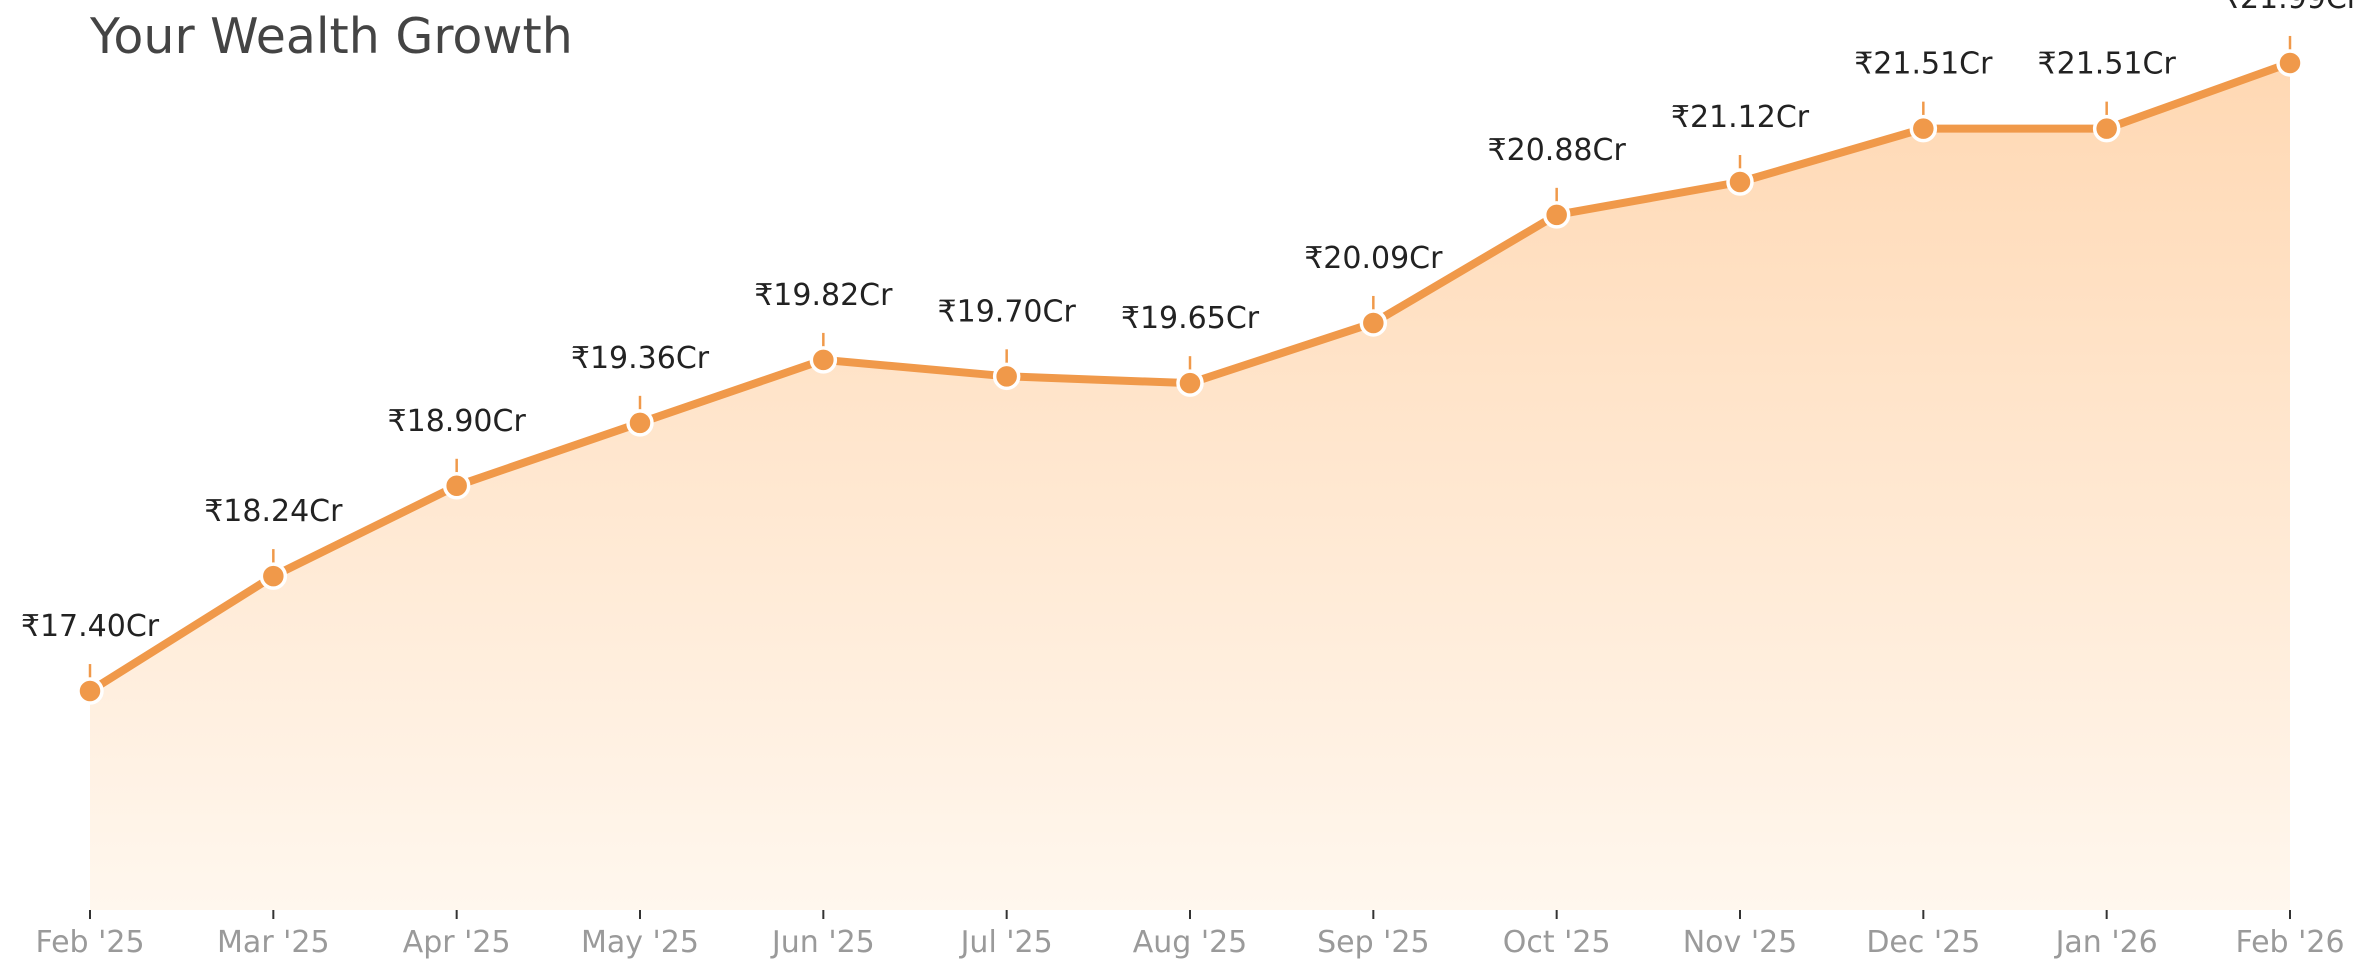  What do you see at coordinates (1557, 150) in the screenshot?
I see `data-label: ₹20.88Cr` at bounding box center [1557, 150].